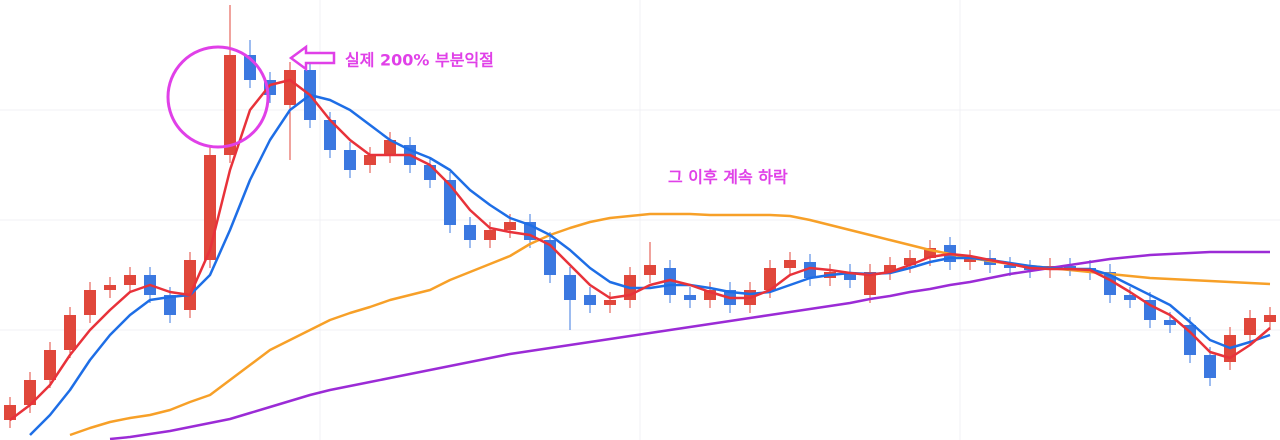 This screenshot has height=440, width=1280. What do you see at coordinates (728, 177) in the screenshot?
I see `annotation: 그 이후 계속 하락` at bounding box center [728, 177].